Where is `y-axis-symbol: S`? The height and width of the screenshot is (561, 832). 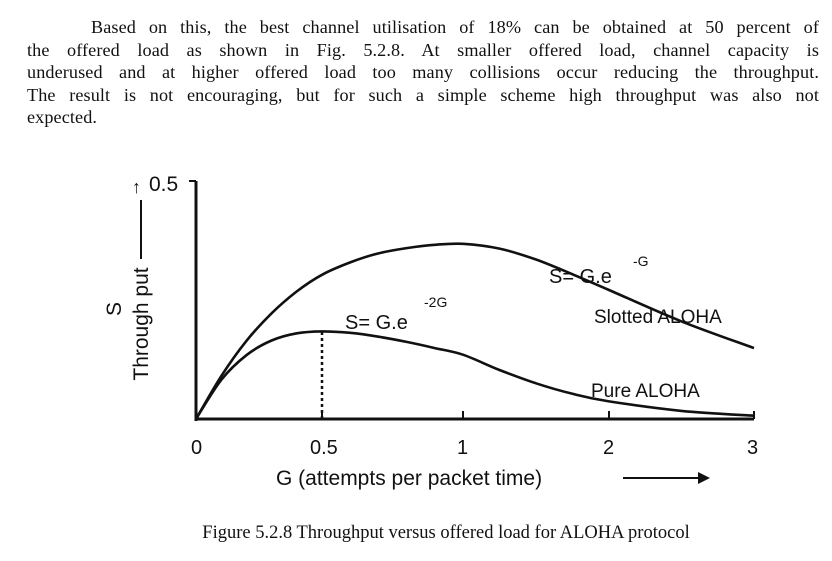 y-axis-symbol: S is located at coordinates (114, 309).